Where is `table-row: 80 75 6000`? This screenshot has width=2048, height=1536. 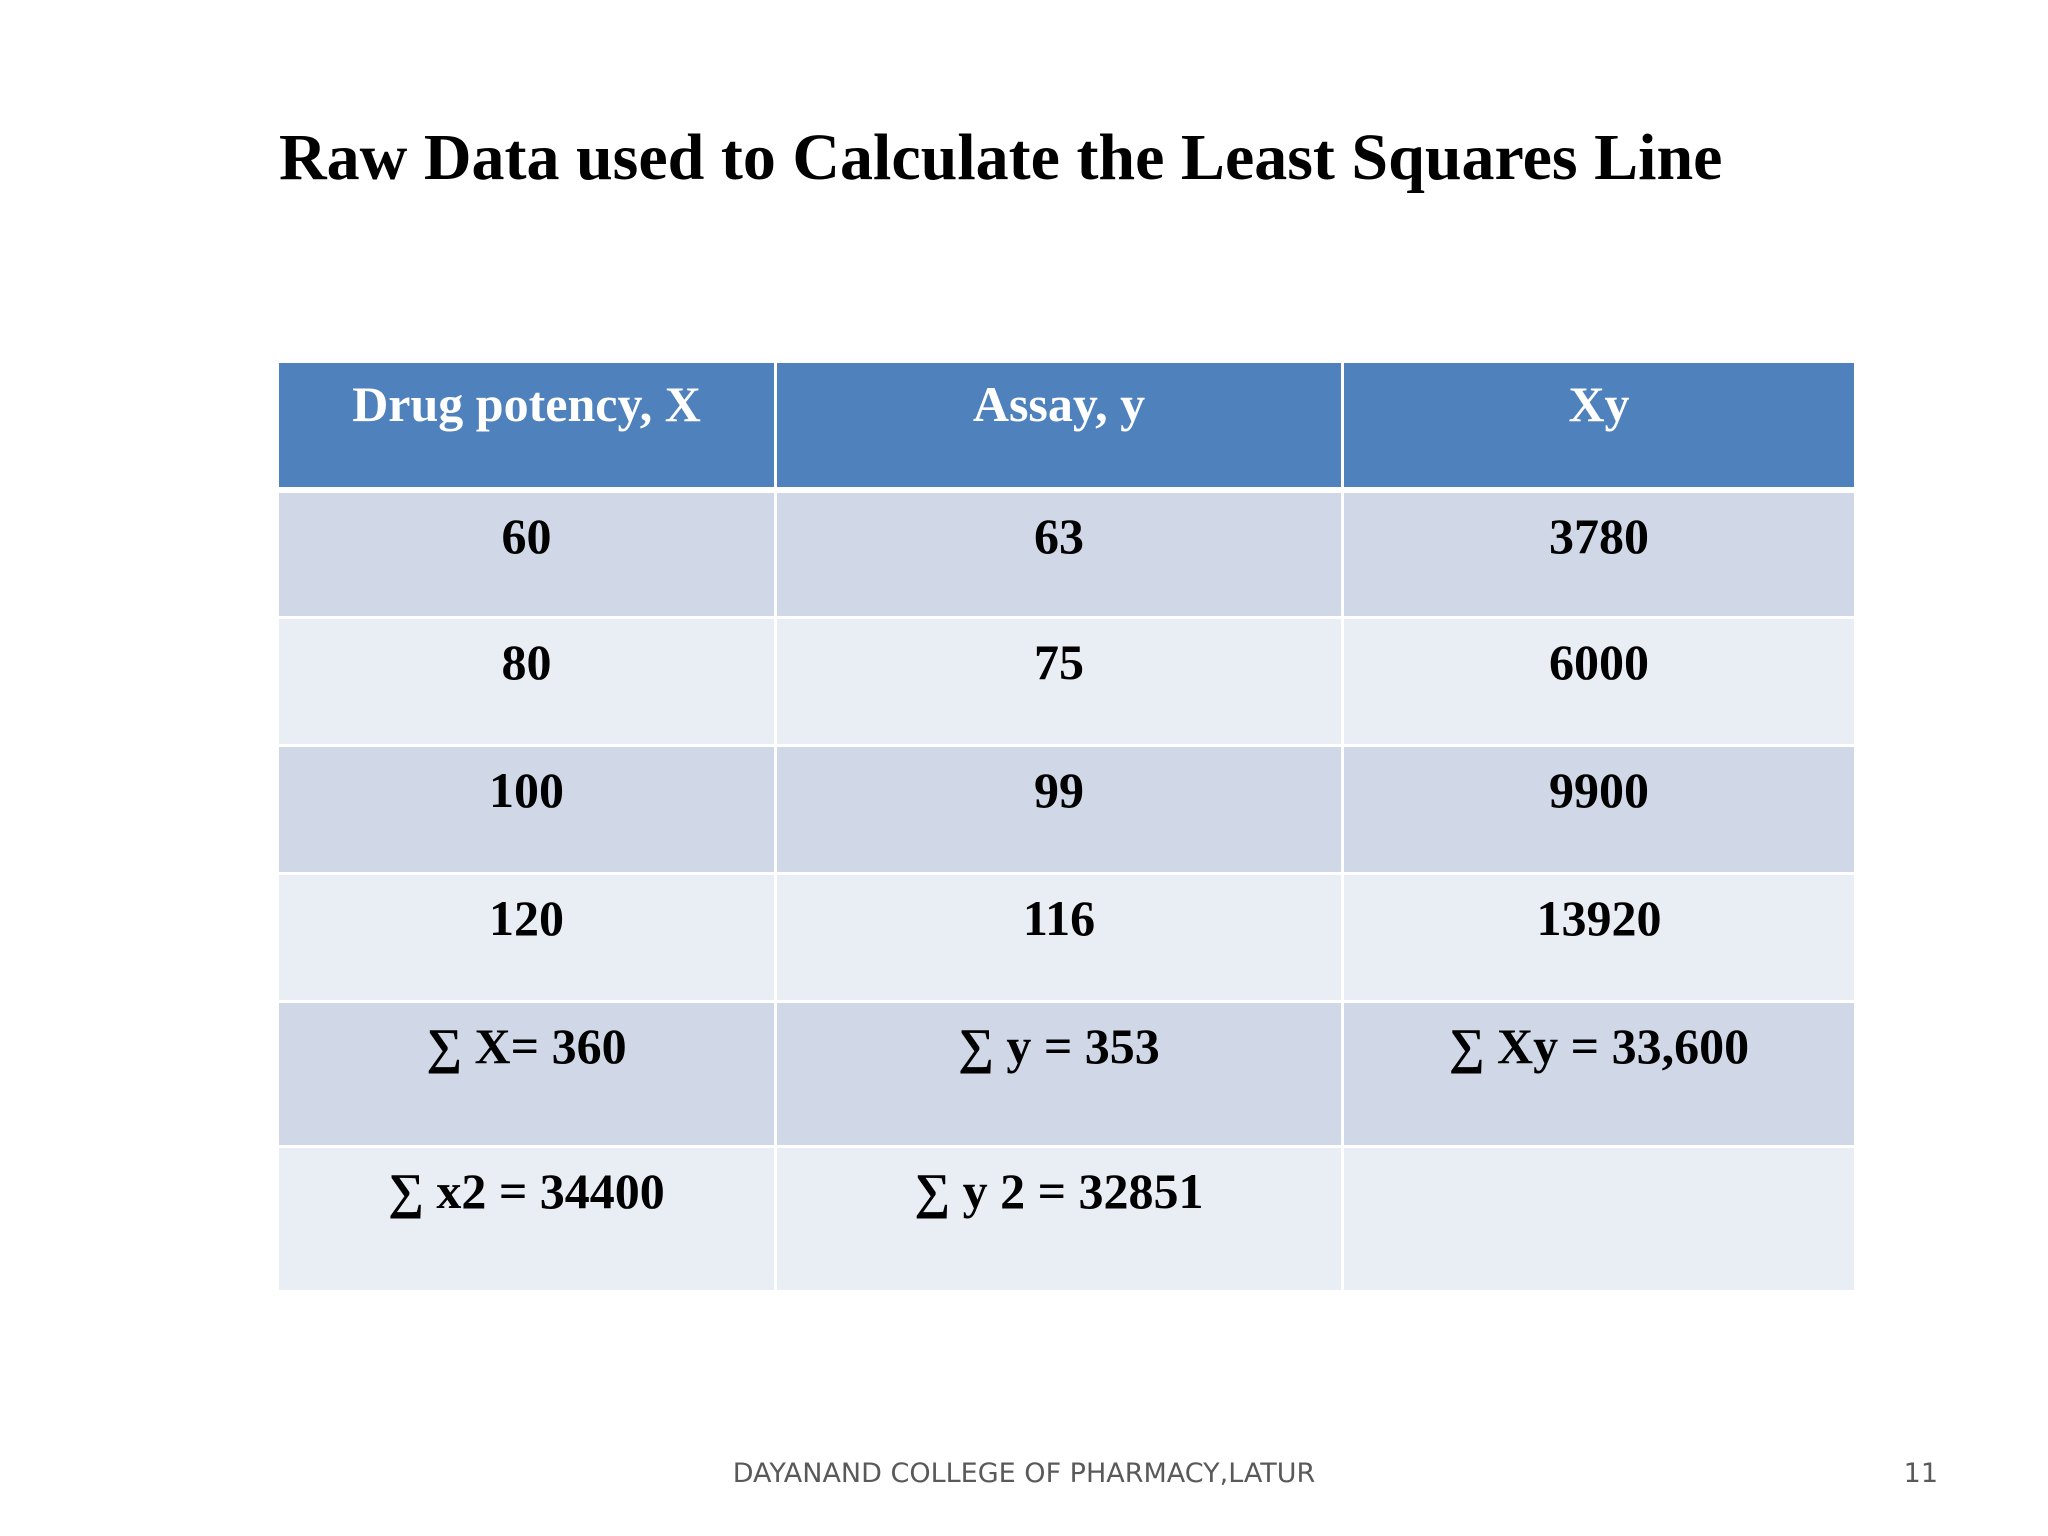
table-row: 80 75 6000 is located at coordinates (1066, 681).